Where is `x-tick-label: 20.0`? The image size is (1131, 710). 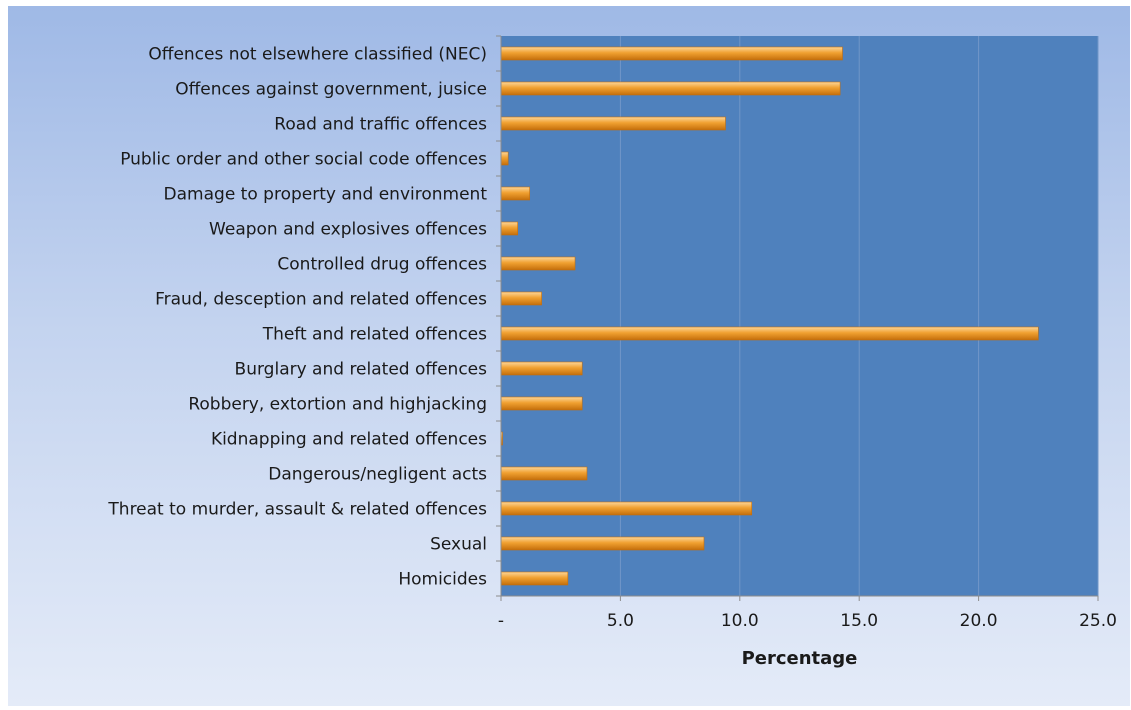
x-tick-label: 20.0 is located at coordinates (979, 621).